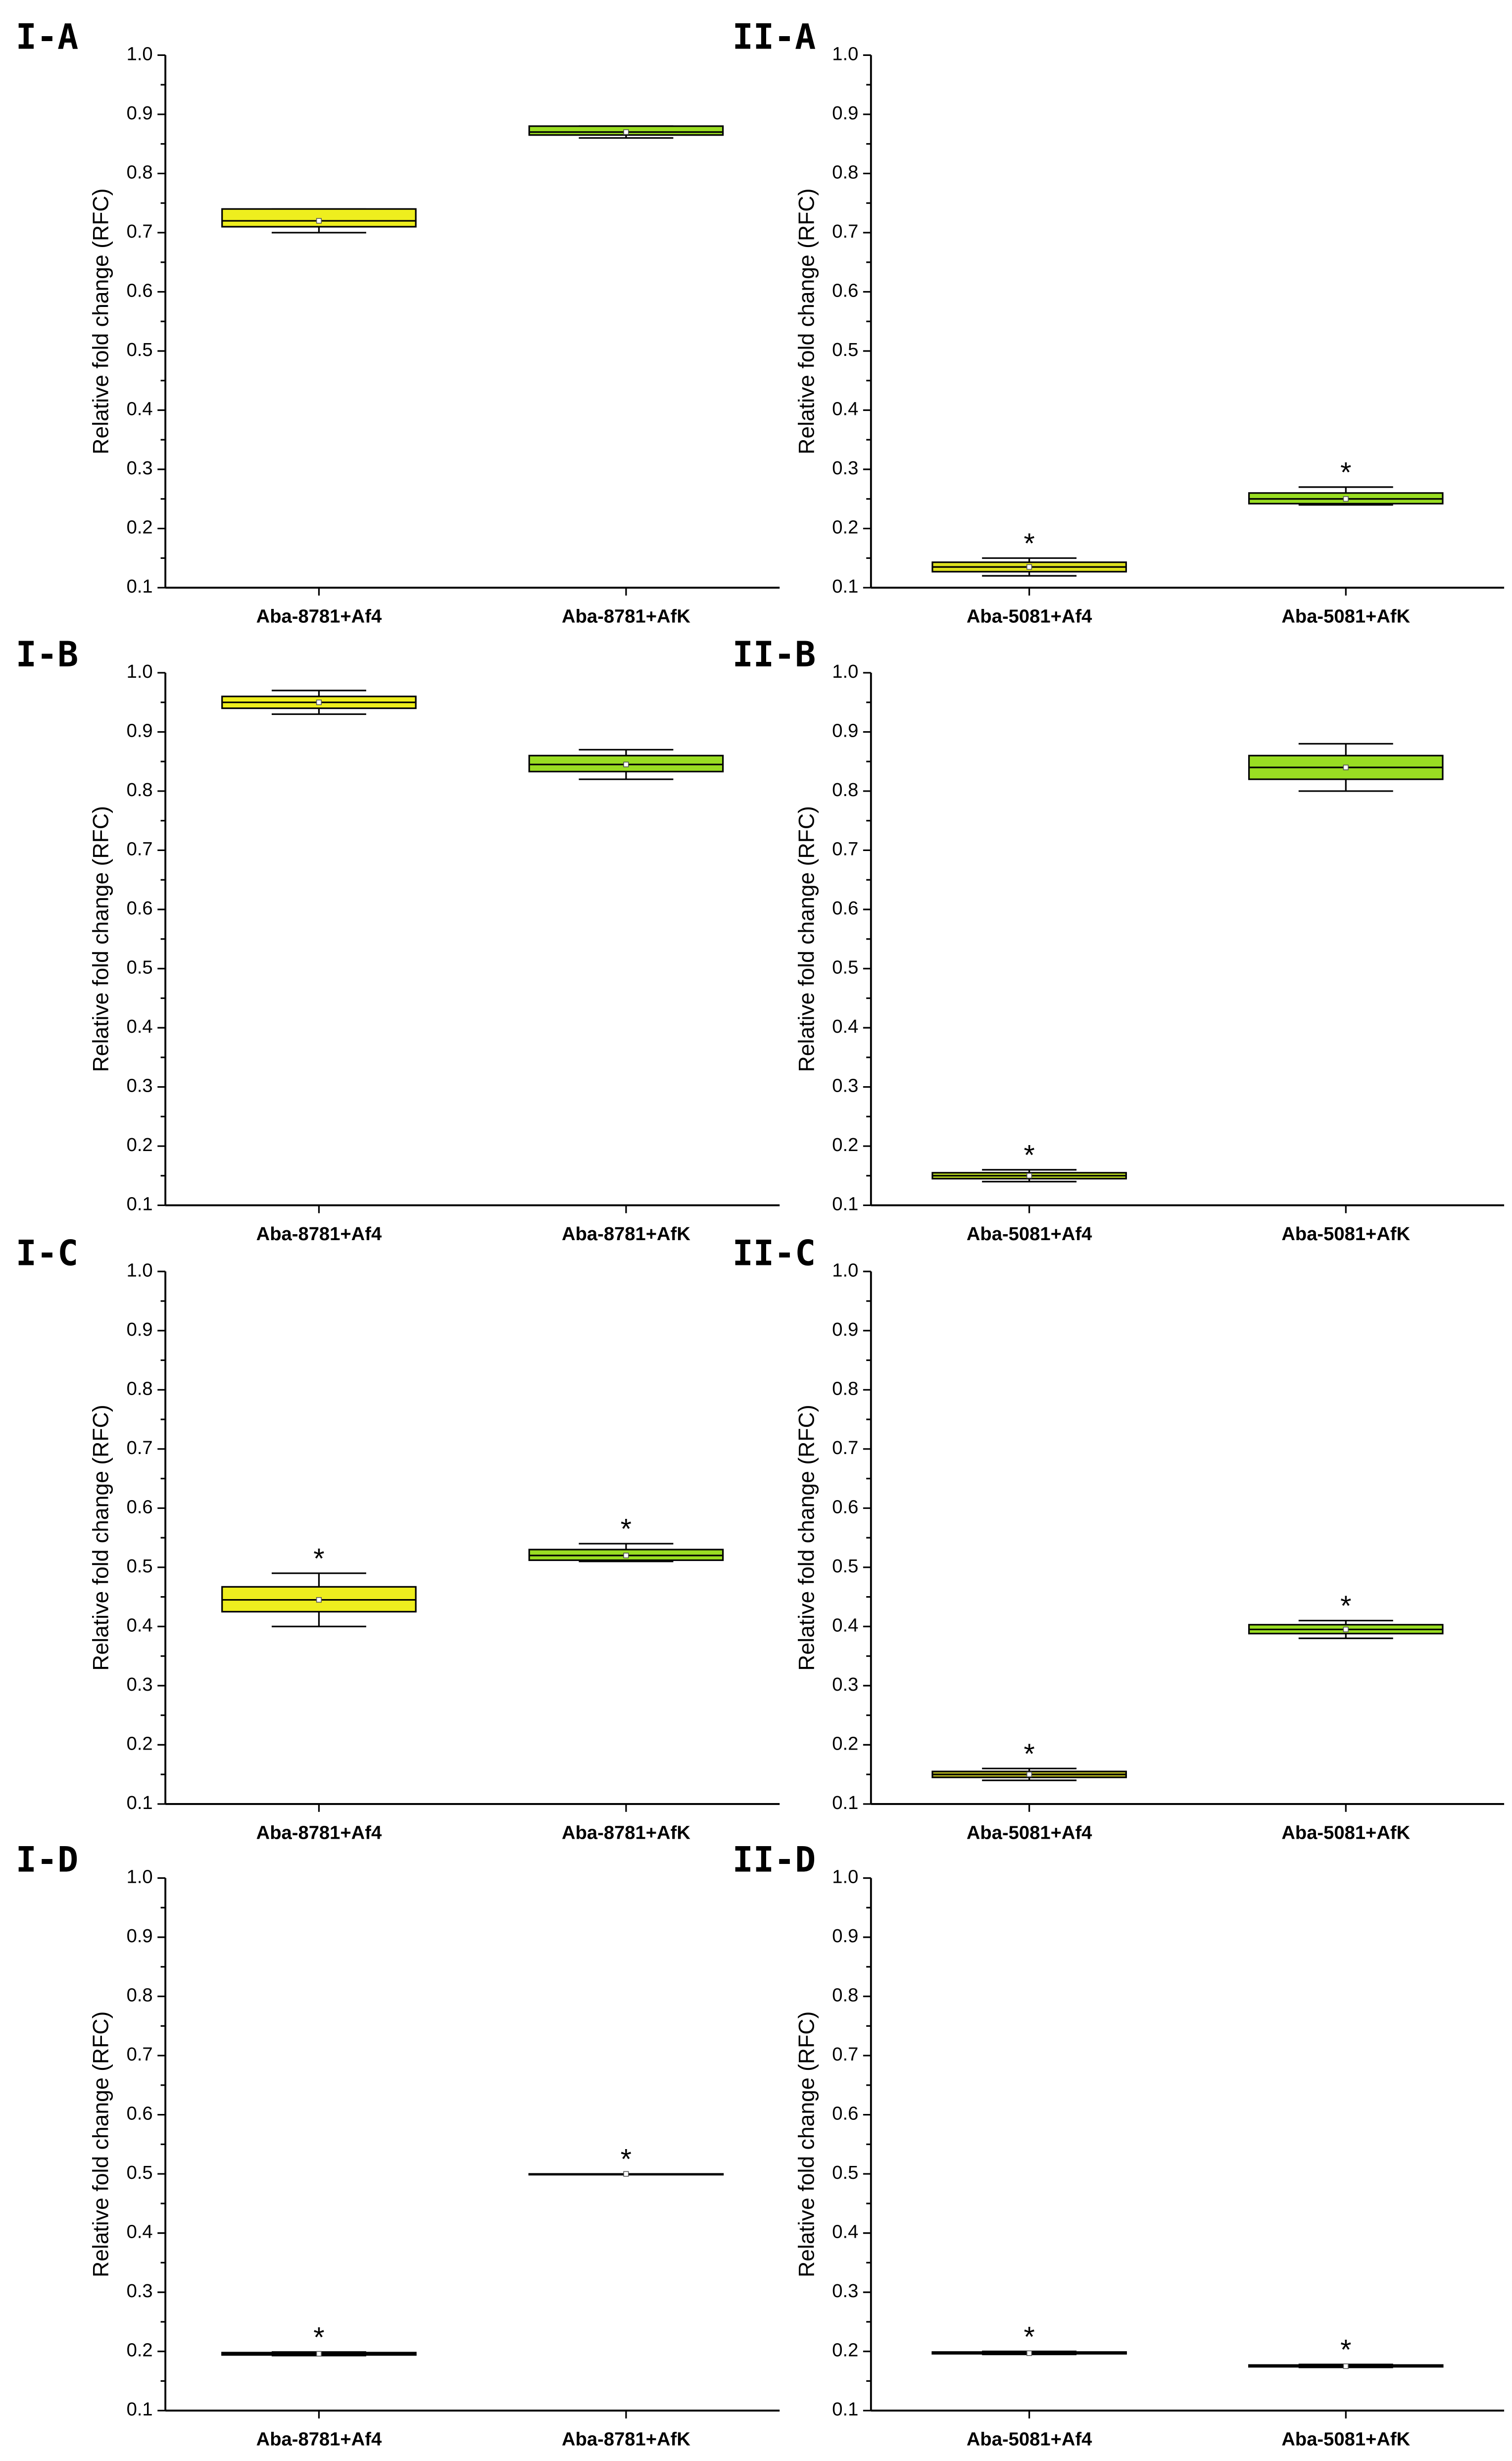 This screenshot has width=1512, height=2461. I want to click on panel-title: II-D, so click(774, 1860).